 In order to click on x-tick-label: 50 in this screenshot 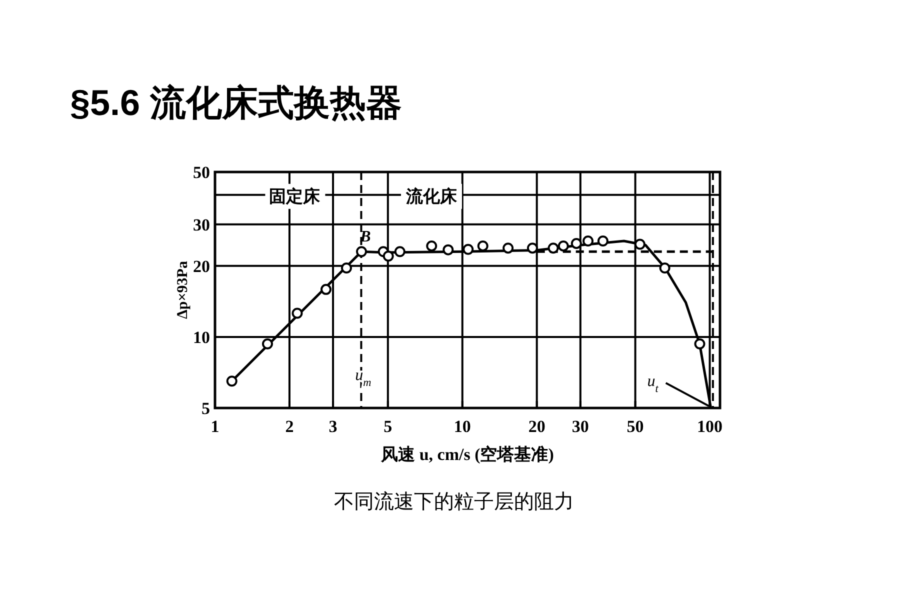, I will do `click(635, 426)`.